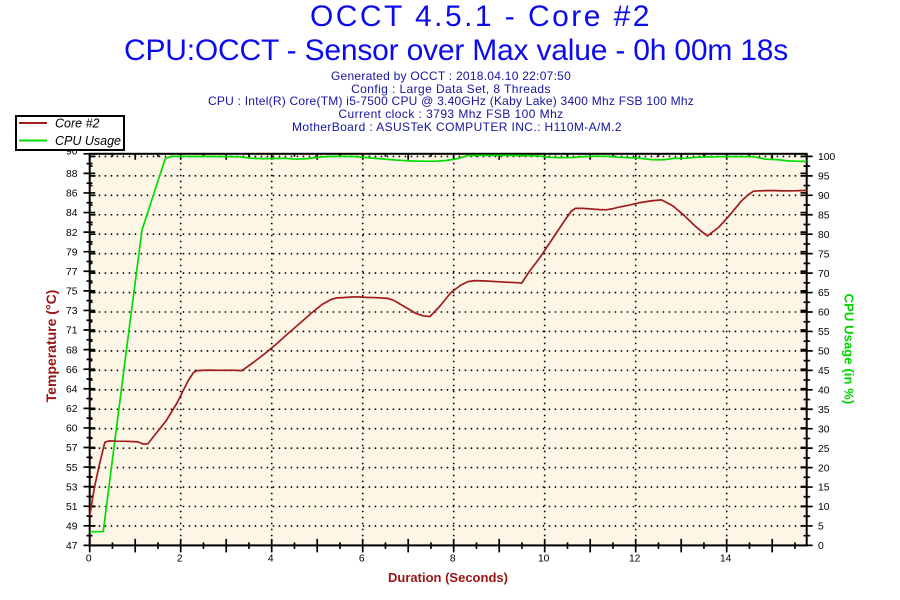 This screenshot has width=900, height=600. I want to click on svg-text: 47, so click(72, 546).